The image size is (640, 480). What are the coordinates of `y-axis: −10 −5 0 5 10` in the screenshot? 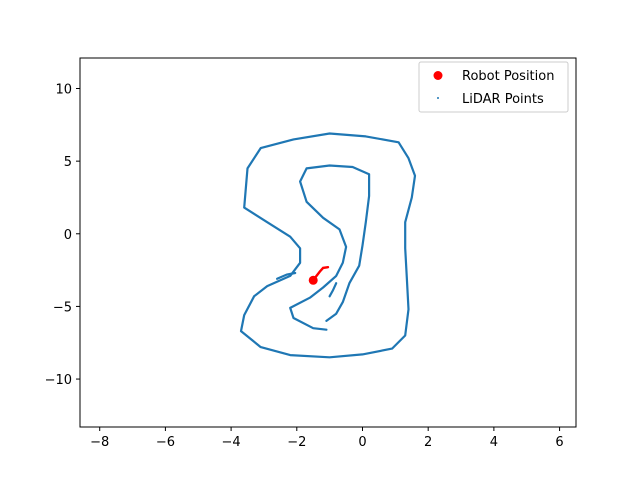 It's located at (62, 235).